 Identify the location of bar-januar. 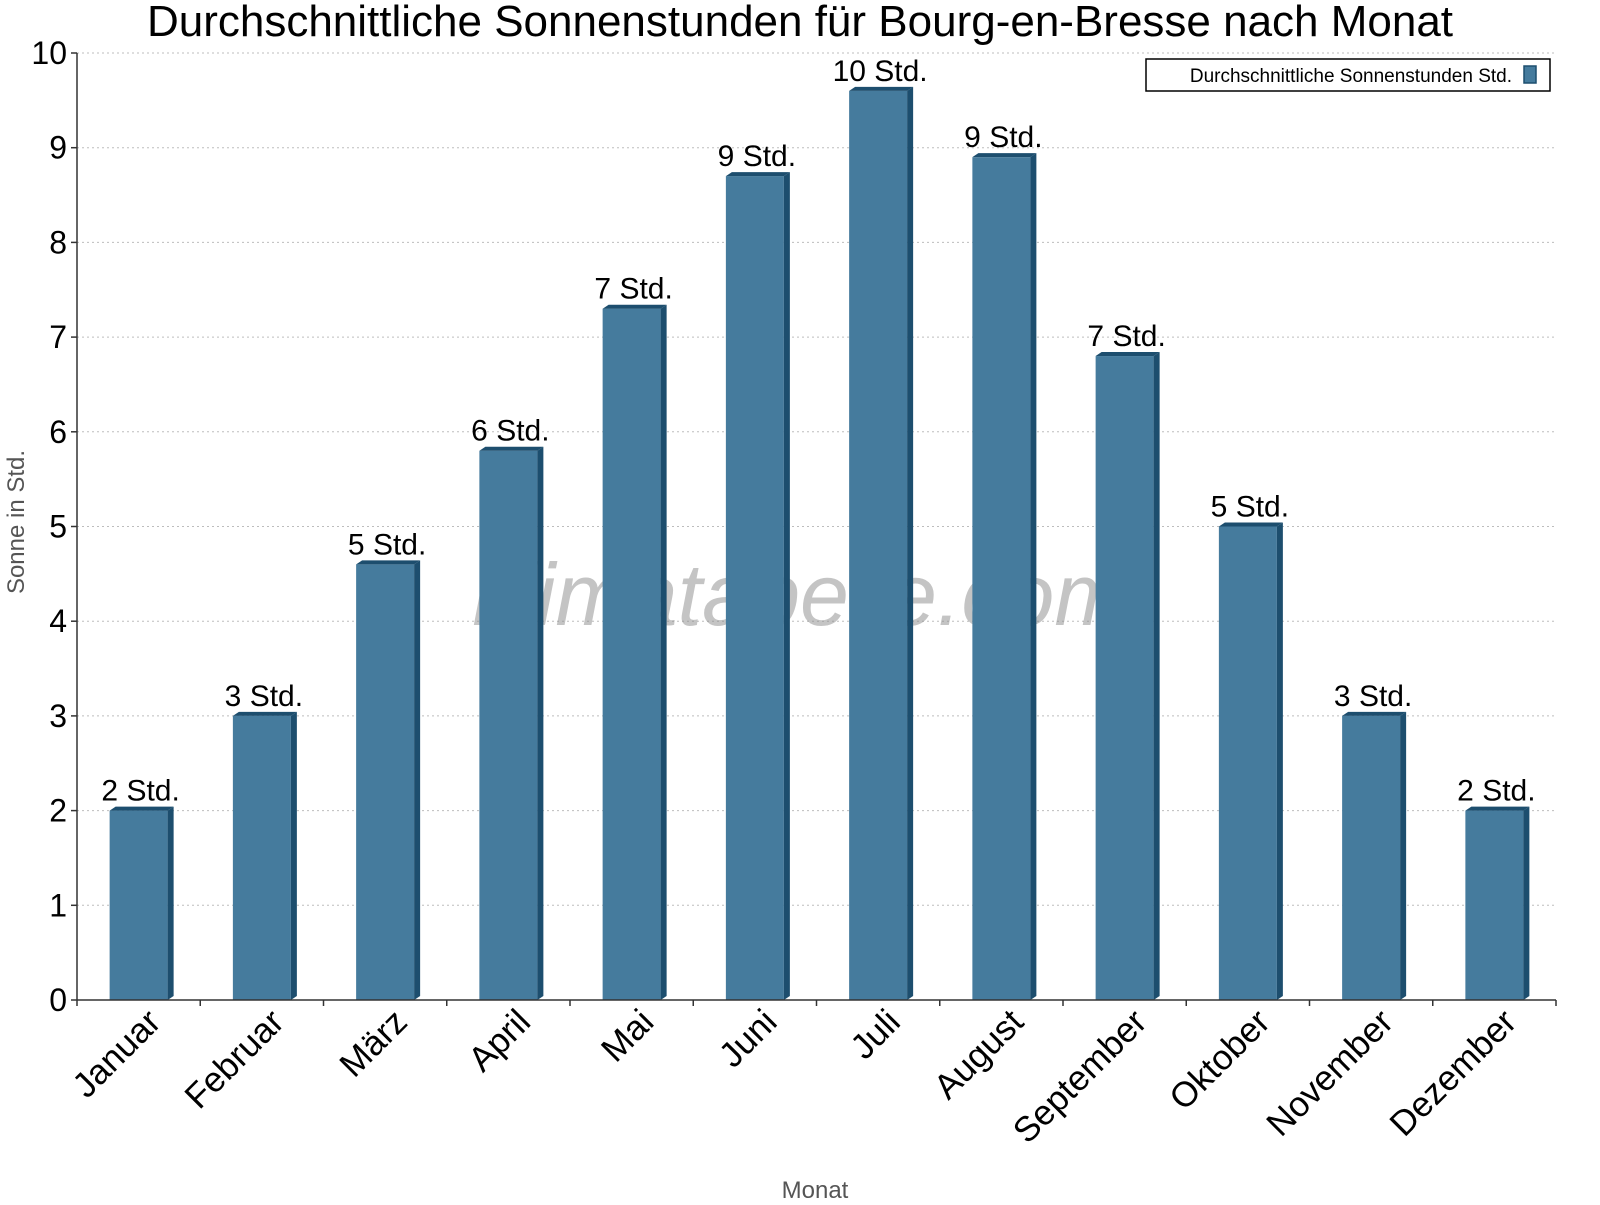
(141, 903).